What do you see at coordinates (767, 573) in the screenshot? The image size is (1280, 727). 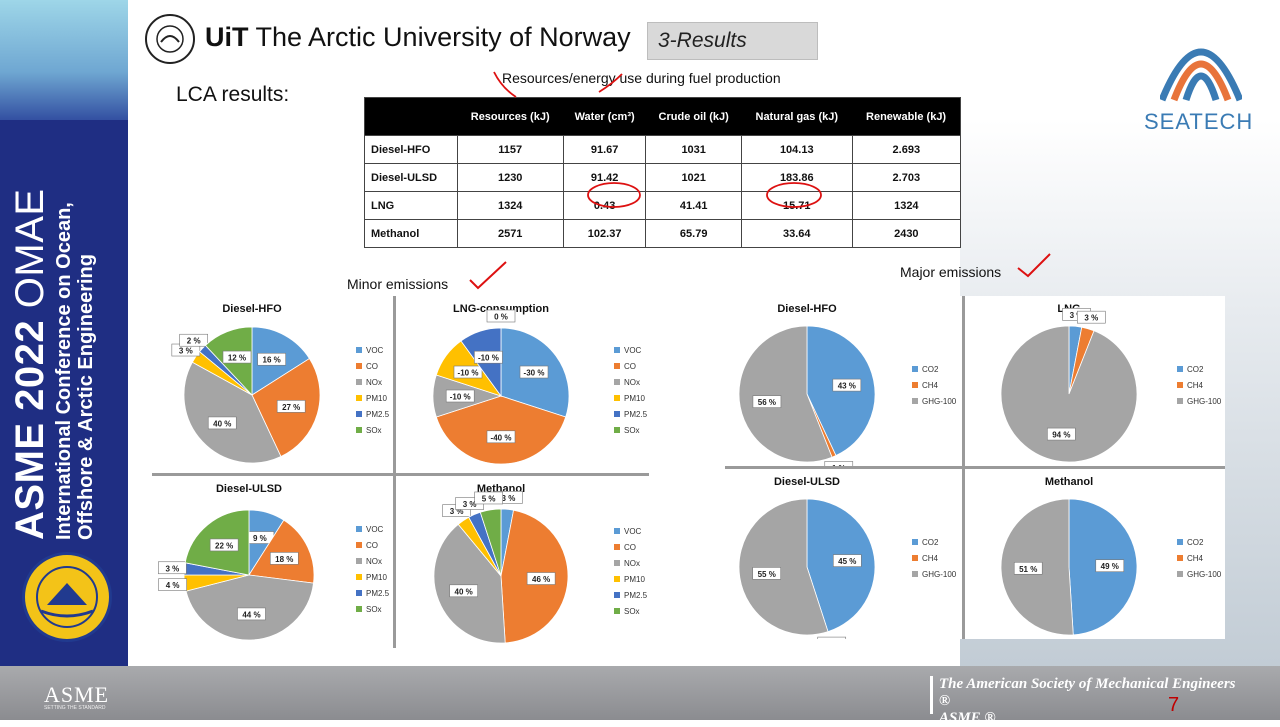 I see `data-label-ghg-100: 55 %` at bounding box center [767, 573].